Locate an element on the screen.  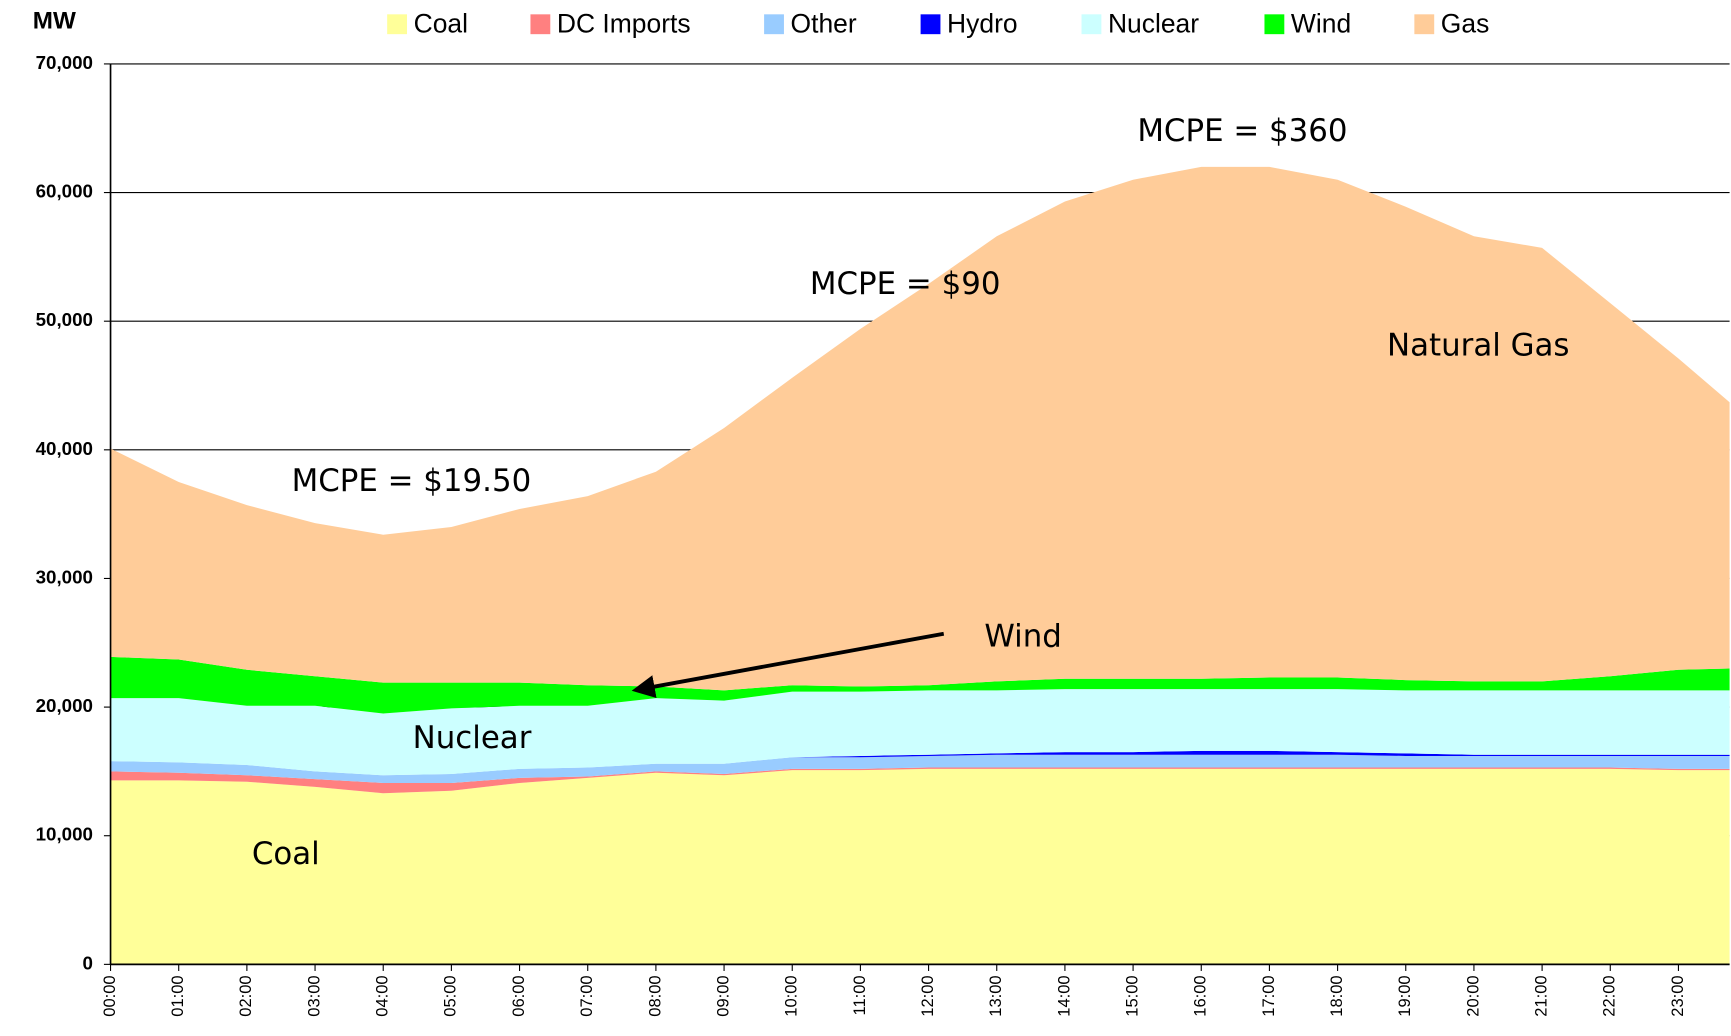
y-tick-label: 50,000 is located at coordinates (64, 319).